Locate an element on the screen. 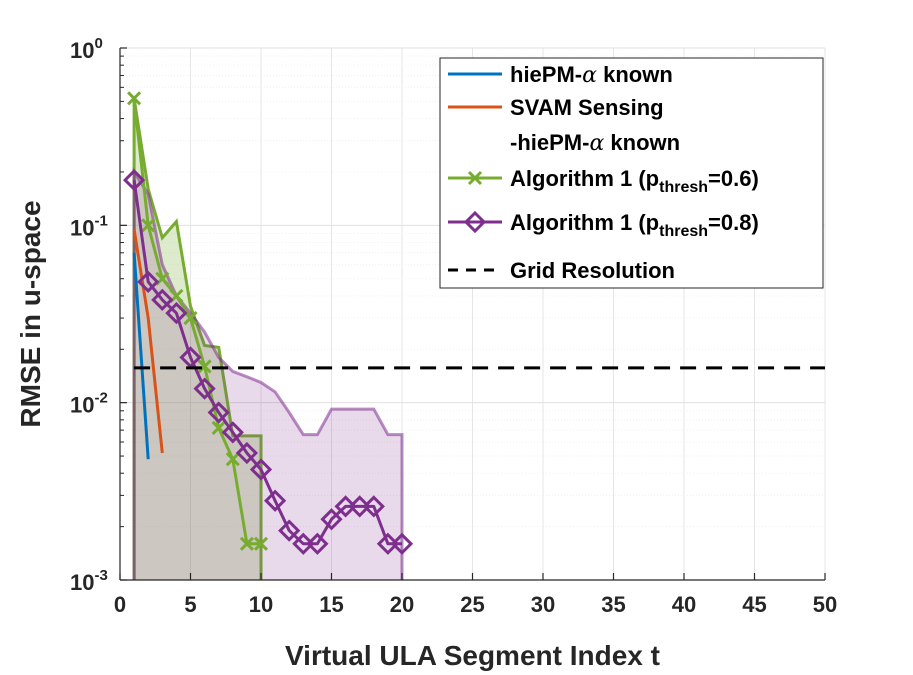 Image resolution: width=913 pixels, height=675 pixels. y-tick-label: 10⁰ is located at coordinates (86, 49).